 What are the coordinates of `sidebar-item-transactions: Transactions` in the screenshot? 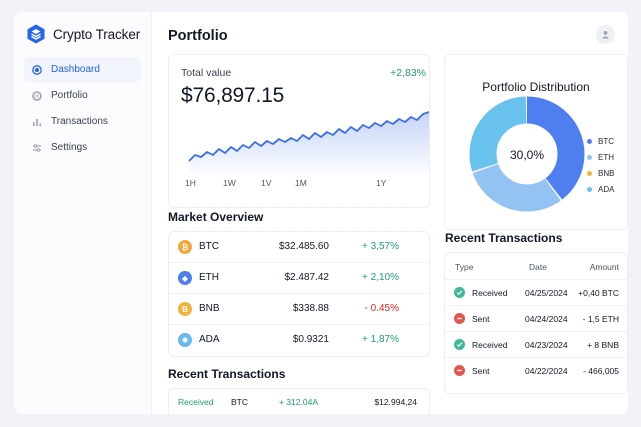 It's located at (82, 121).